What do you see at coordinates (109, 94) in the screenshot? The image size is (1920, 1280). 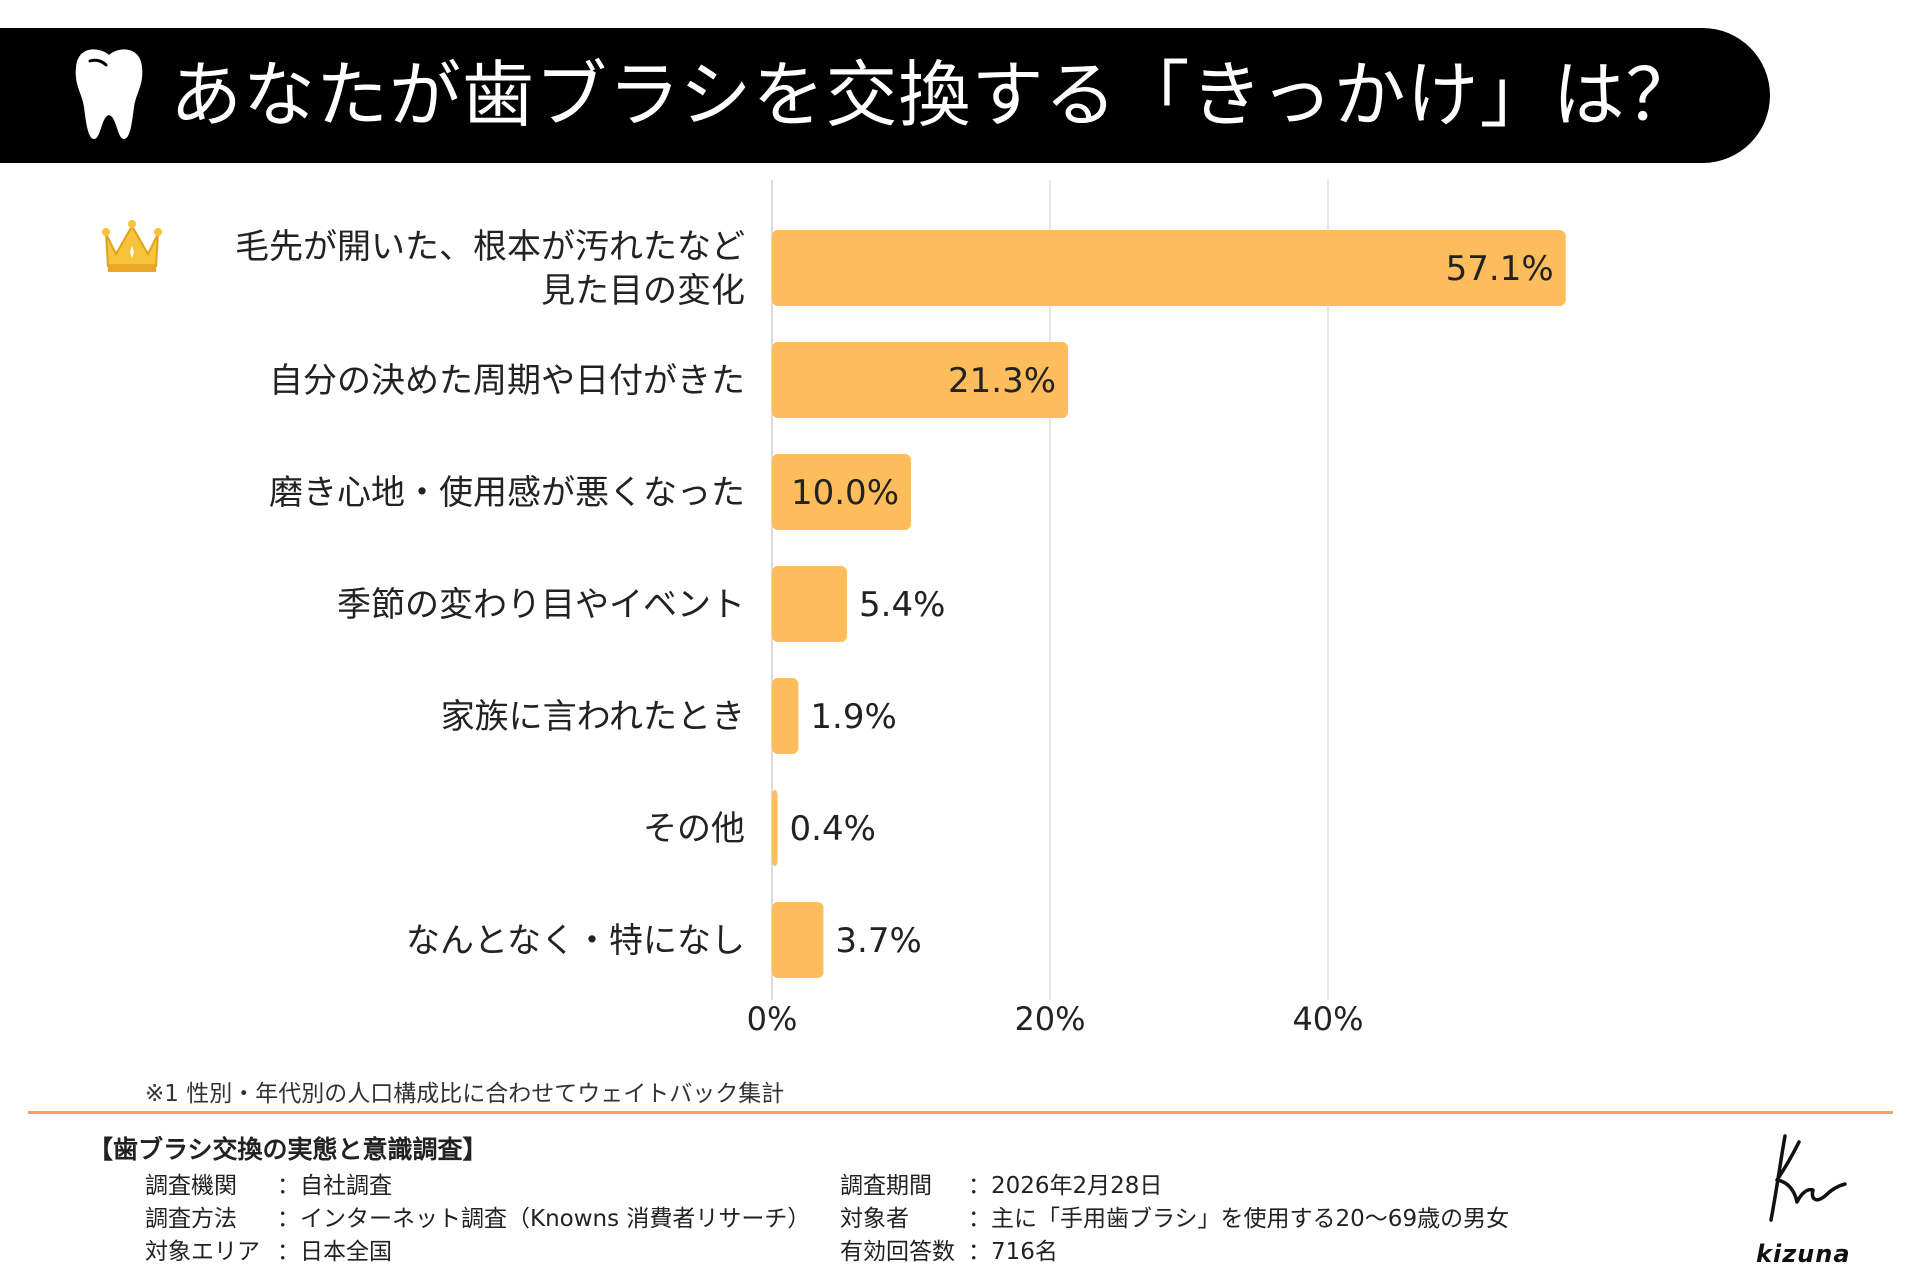 I see `tooth-icon` at bounding box center [109, 94].